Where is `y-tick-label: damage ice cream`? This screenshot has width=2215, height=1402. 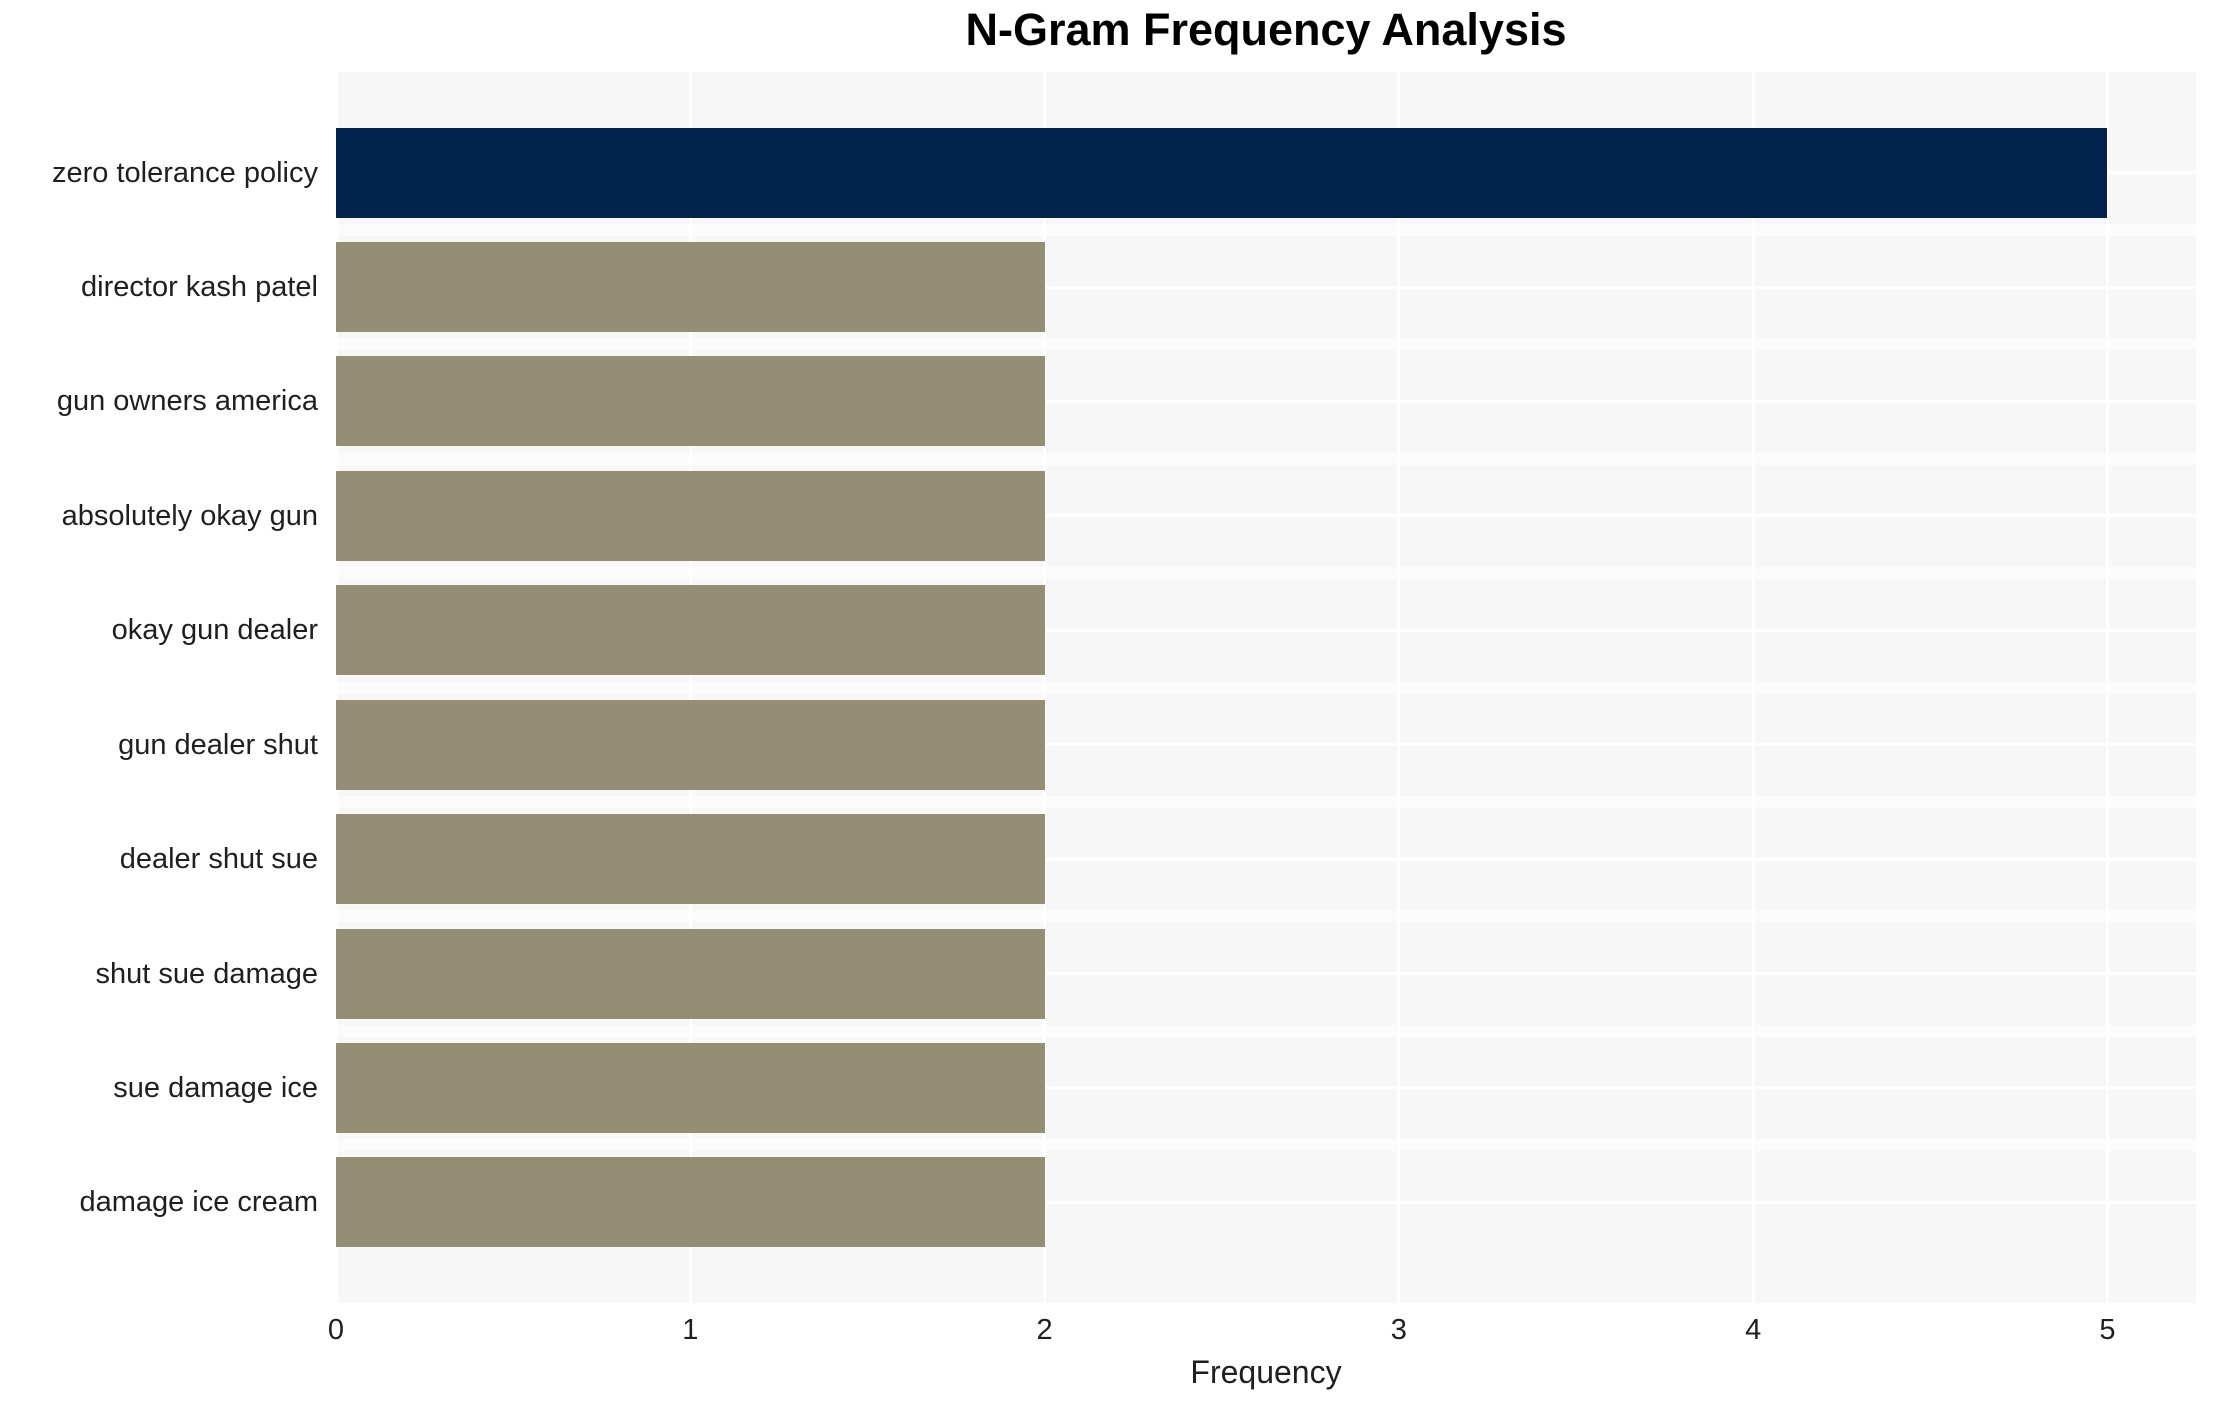 y-tick-label: damage ice cream is located at coordinates (198, 1202).